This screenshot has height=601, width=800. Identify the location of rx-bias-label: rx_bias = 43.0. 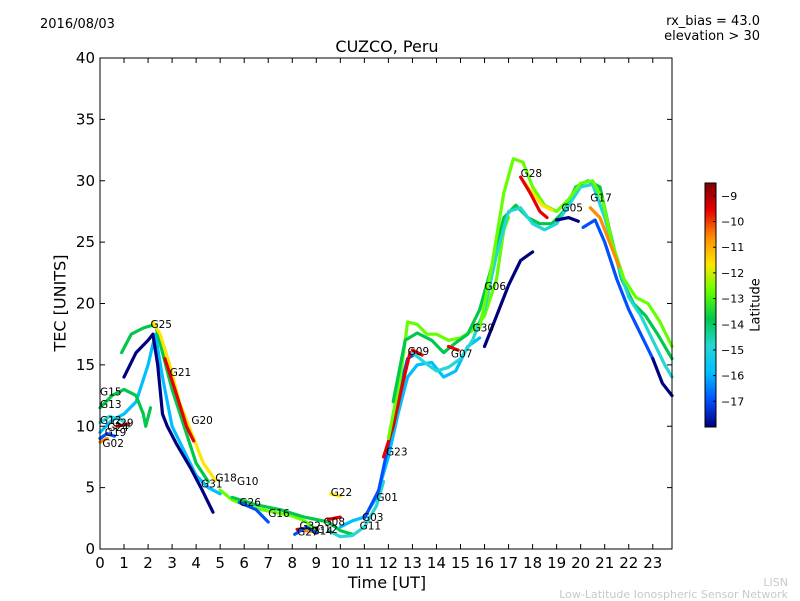
(713, 21).